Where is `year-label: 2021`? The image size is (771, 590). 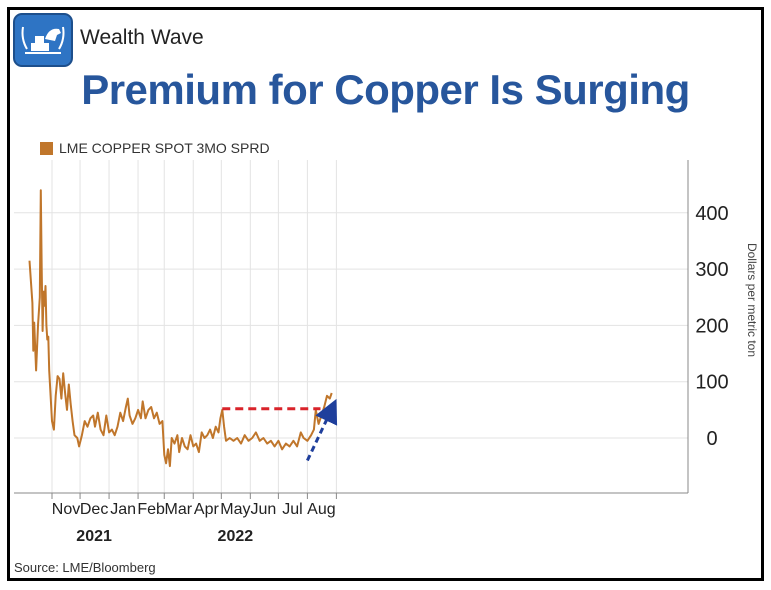 year-label: 2021 is located at coordinates (94, 536).